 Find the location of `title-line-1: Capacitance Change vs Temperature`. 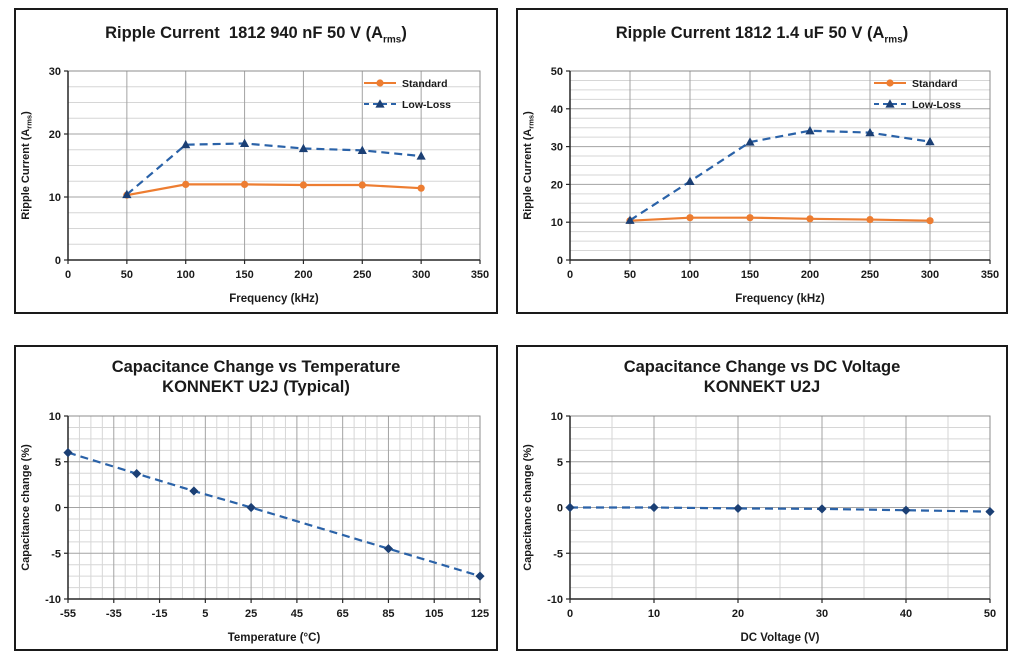

title-line-1: Capacitance Change vs Temperature is located at coordinates (256, 367).